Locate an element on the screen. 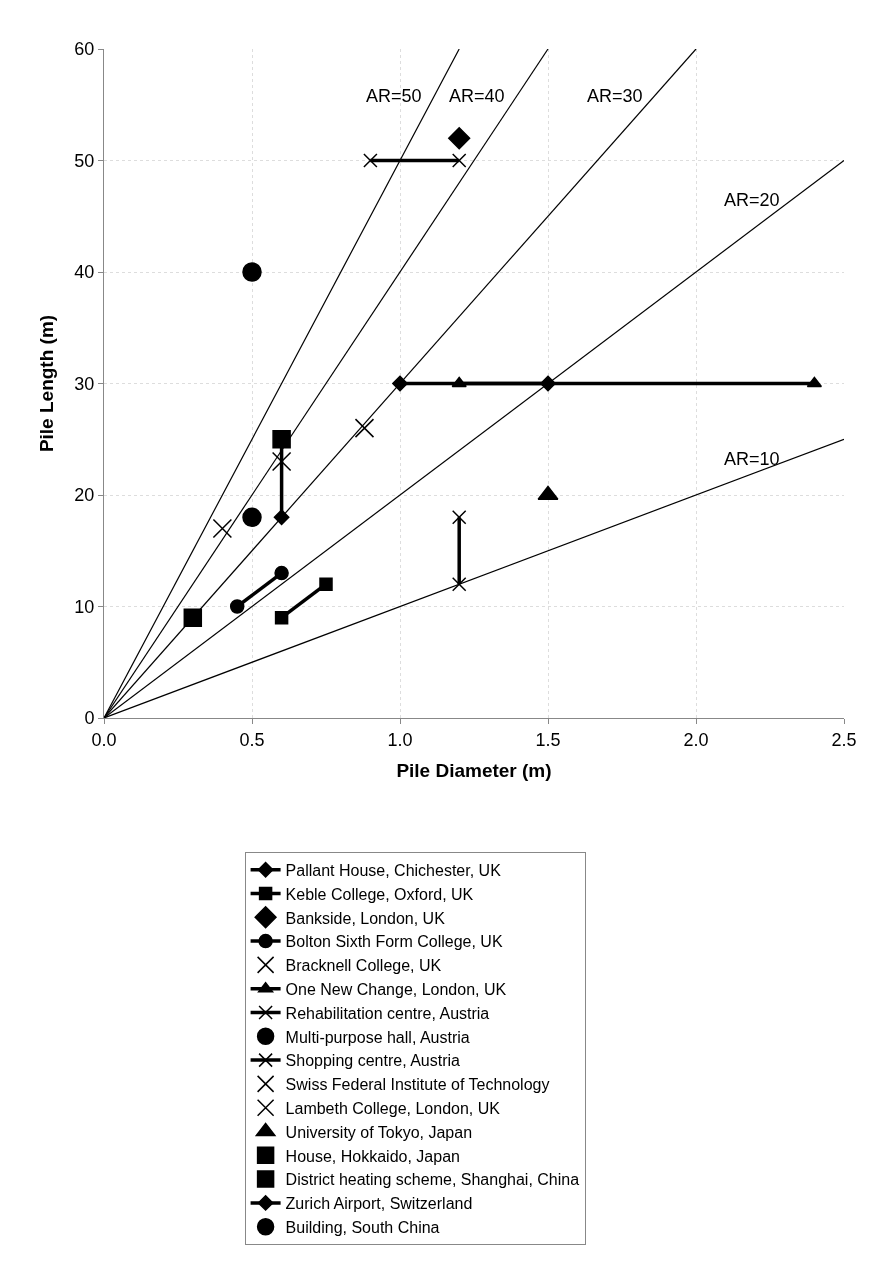 The width and height of the screenshot is (869, 1276). legend-label: District heating scheme, Shanghai, China is located at coordinates (432, 1180).